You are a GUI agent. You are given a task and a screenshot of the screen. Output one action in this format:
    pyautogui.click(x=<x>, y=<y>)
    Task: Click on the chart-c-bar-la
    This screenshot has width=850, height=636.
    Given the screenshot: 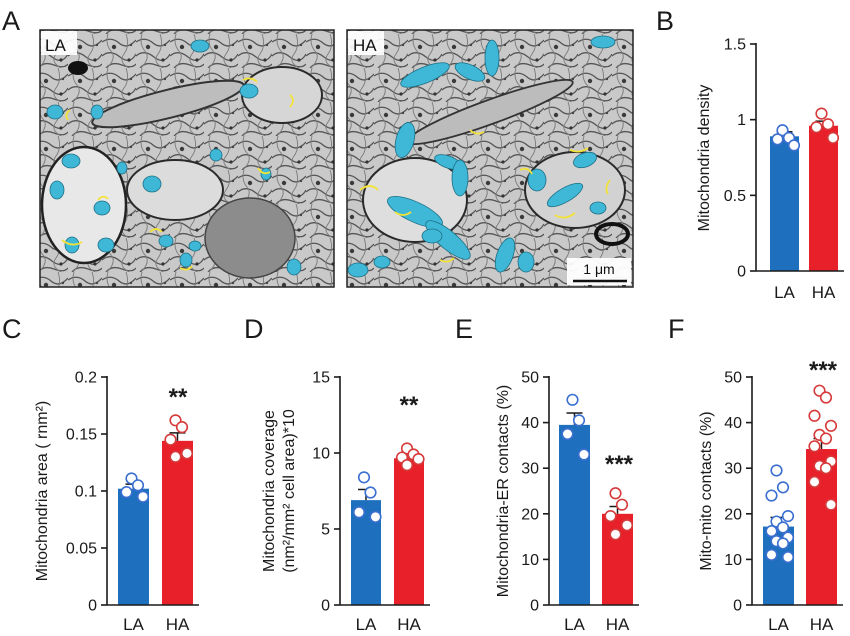 What is the action you would take?
    pyautogui.click(x=133, y=546)
    